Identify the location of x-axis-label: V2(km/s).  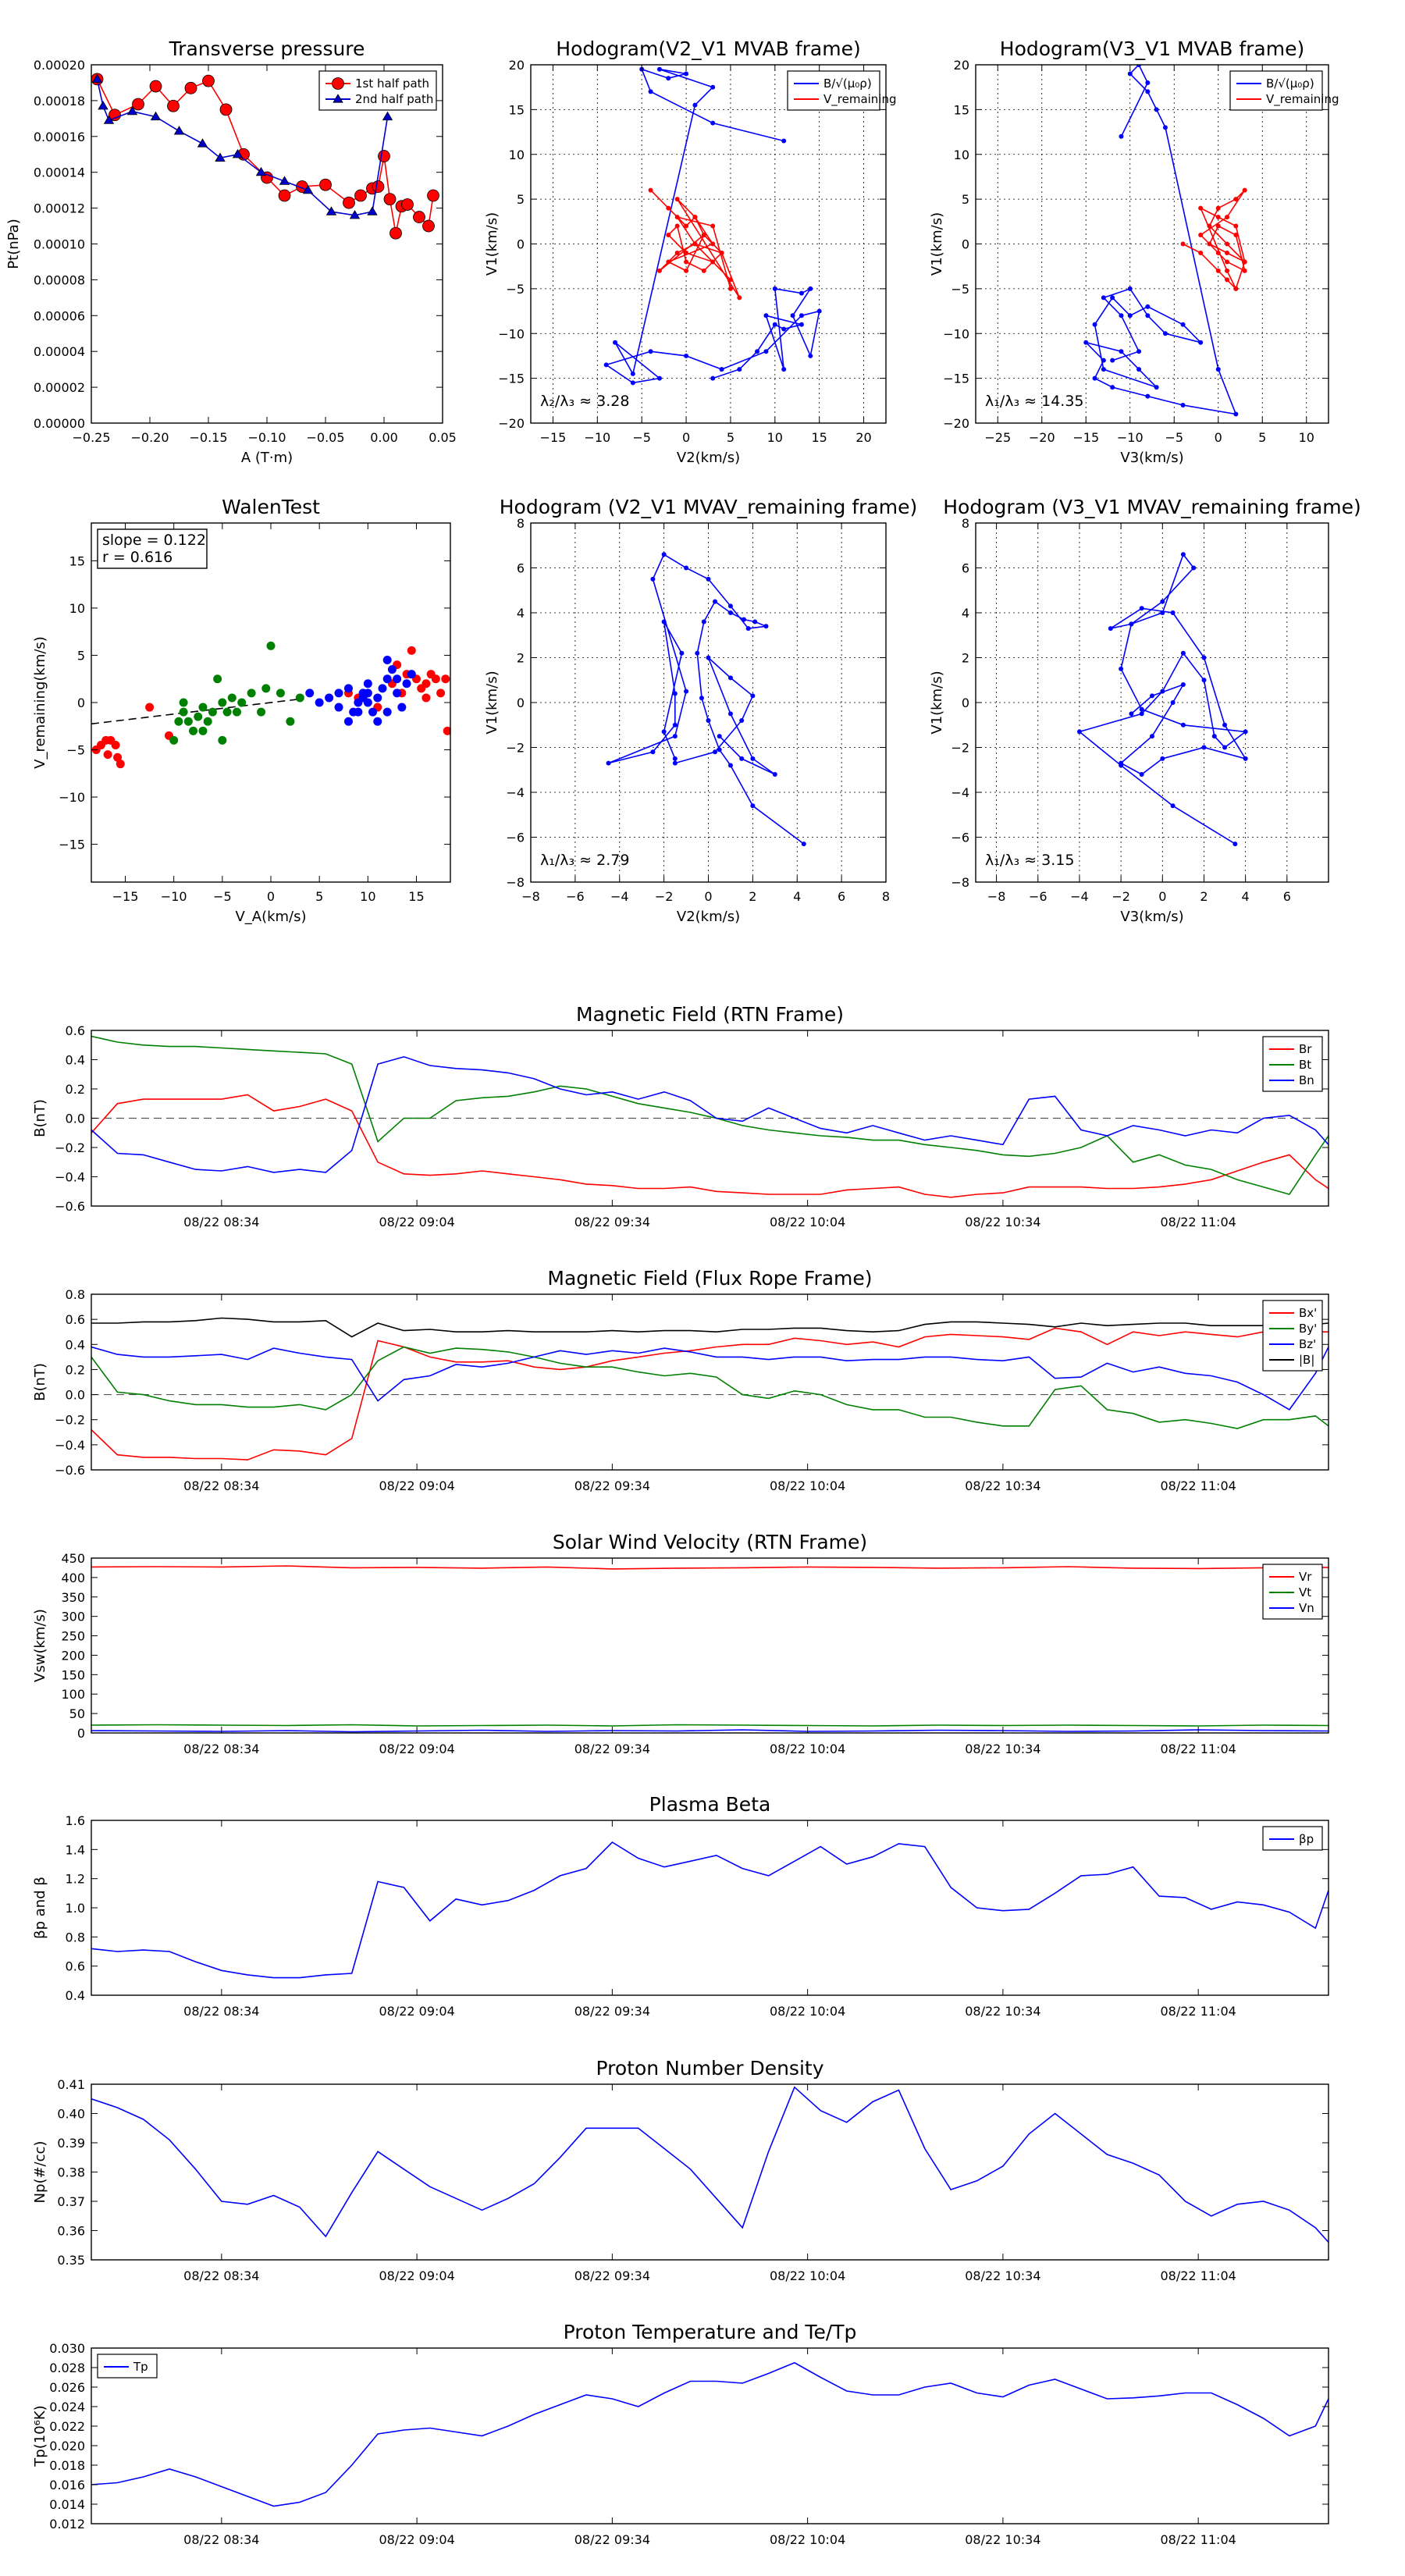
(709, 458).